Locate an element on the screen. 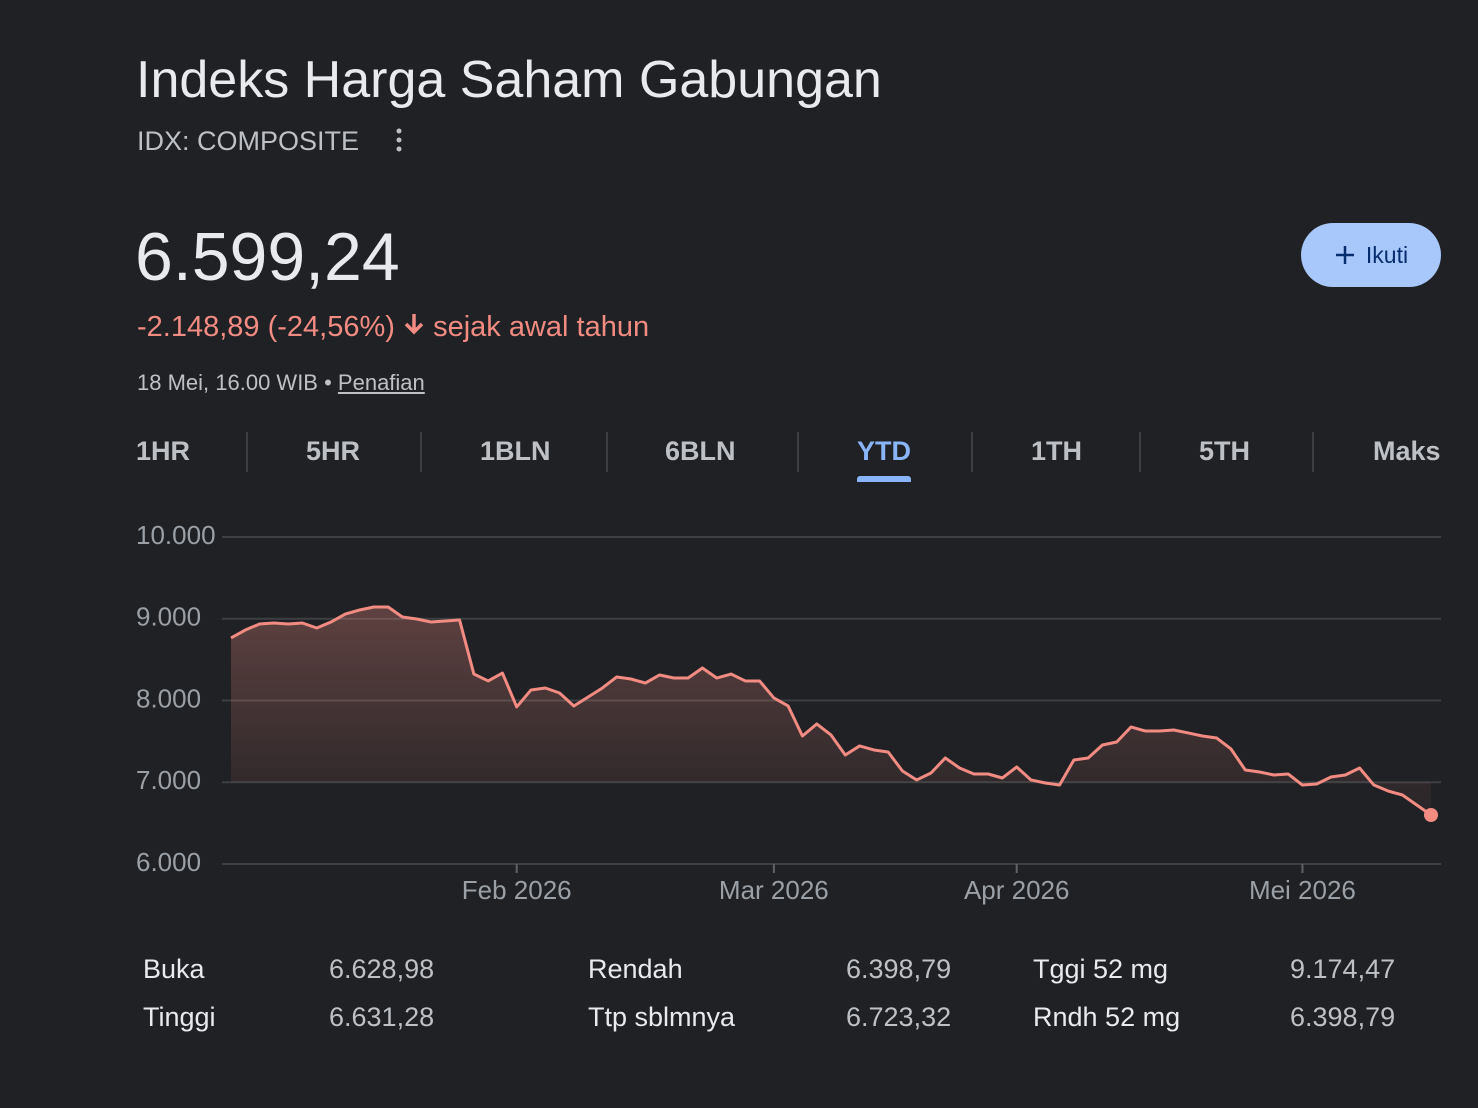  timestamp: 18 Mei, 16.00 WIB is located at coordinates (227, 382).